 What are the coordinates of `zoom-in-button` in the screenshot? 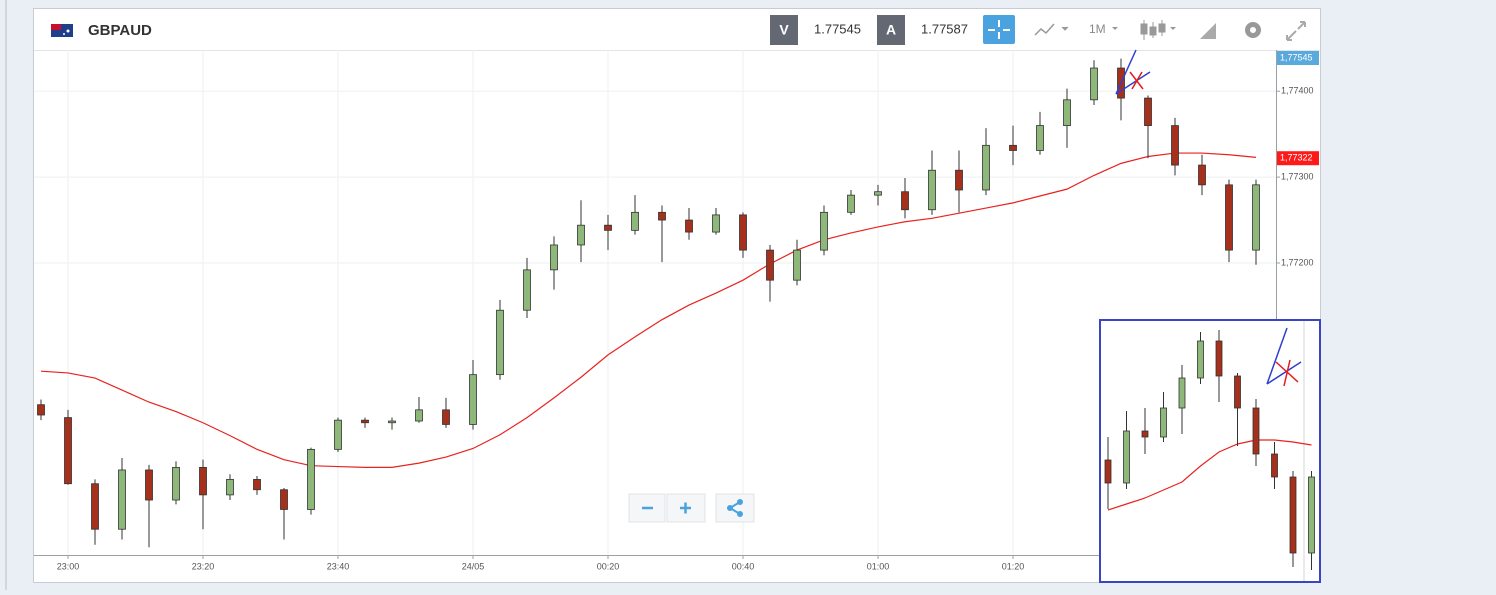 It's located at (686, 508).